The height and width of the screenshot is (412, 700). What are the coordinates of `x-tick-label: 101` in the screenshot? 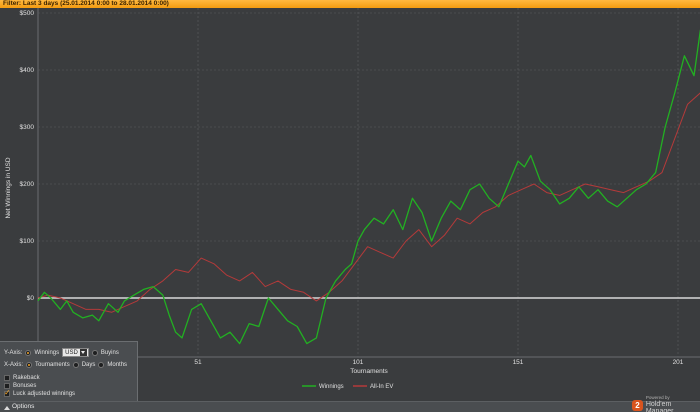 It's located at (358, 362).